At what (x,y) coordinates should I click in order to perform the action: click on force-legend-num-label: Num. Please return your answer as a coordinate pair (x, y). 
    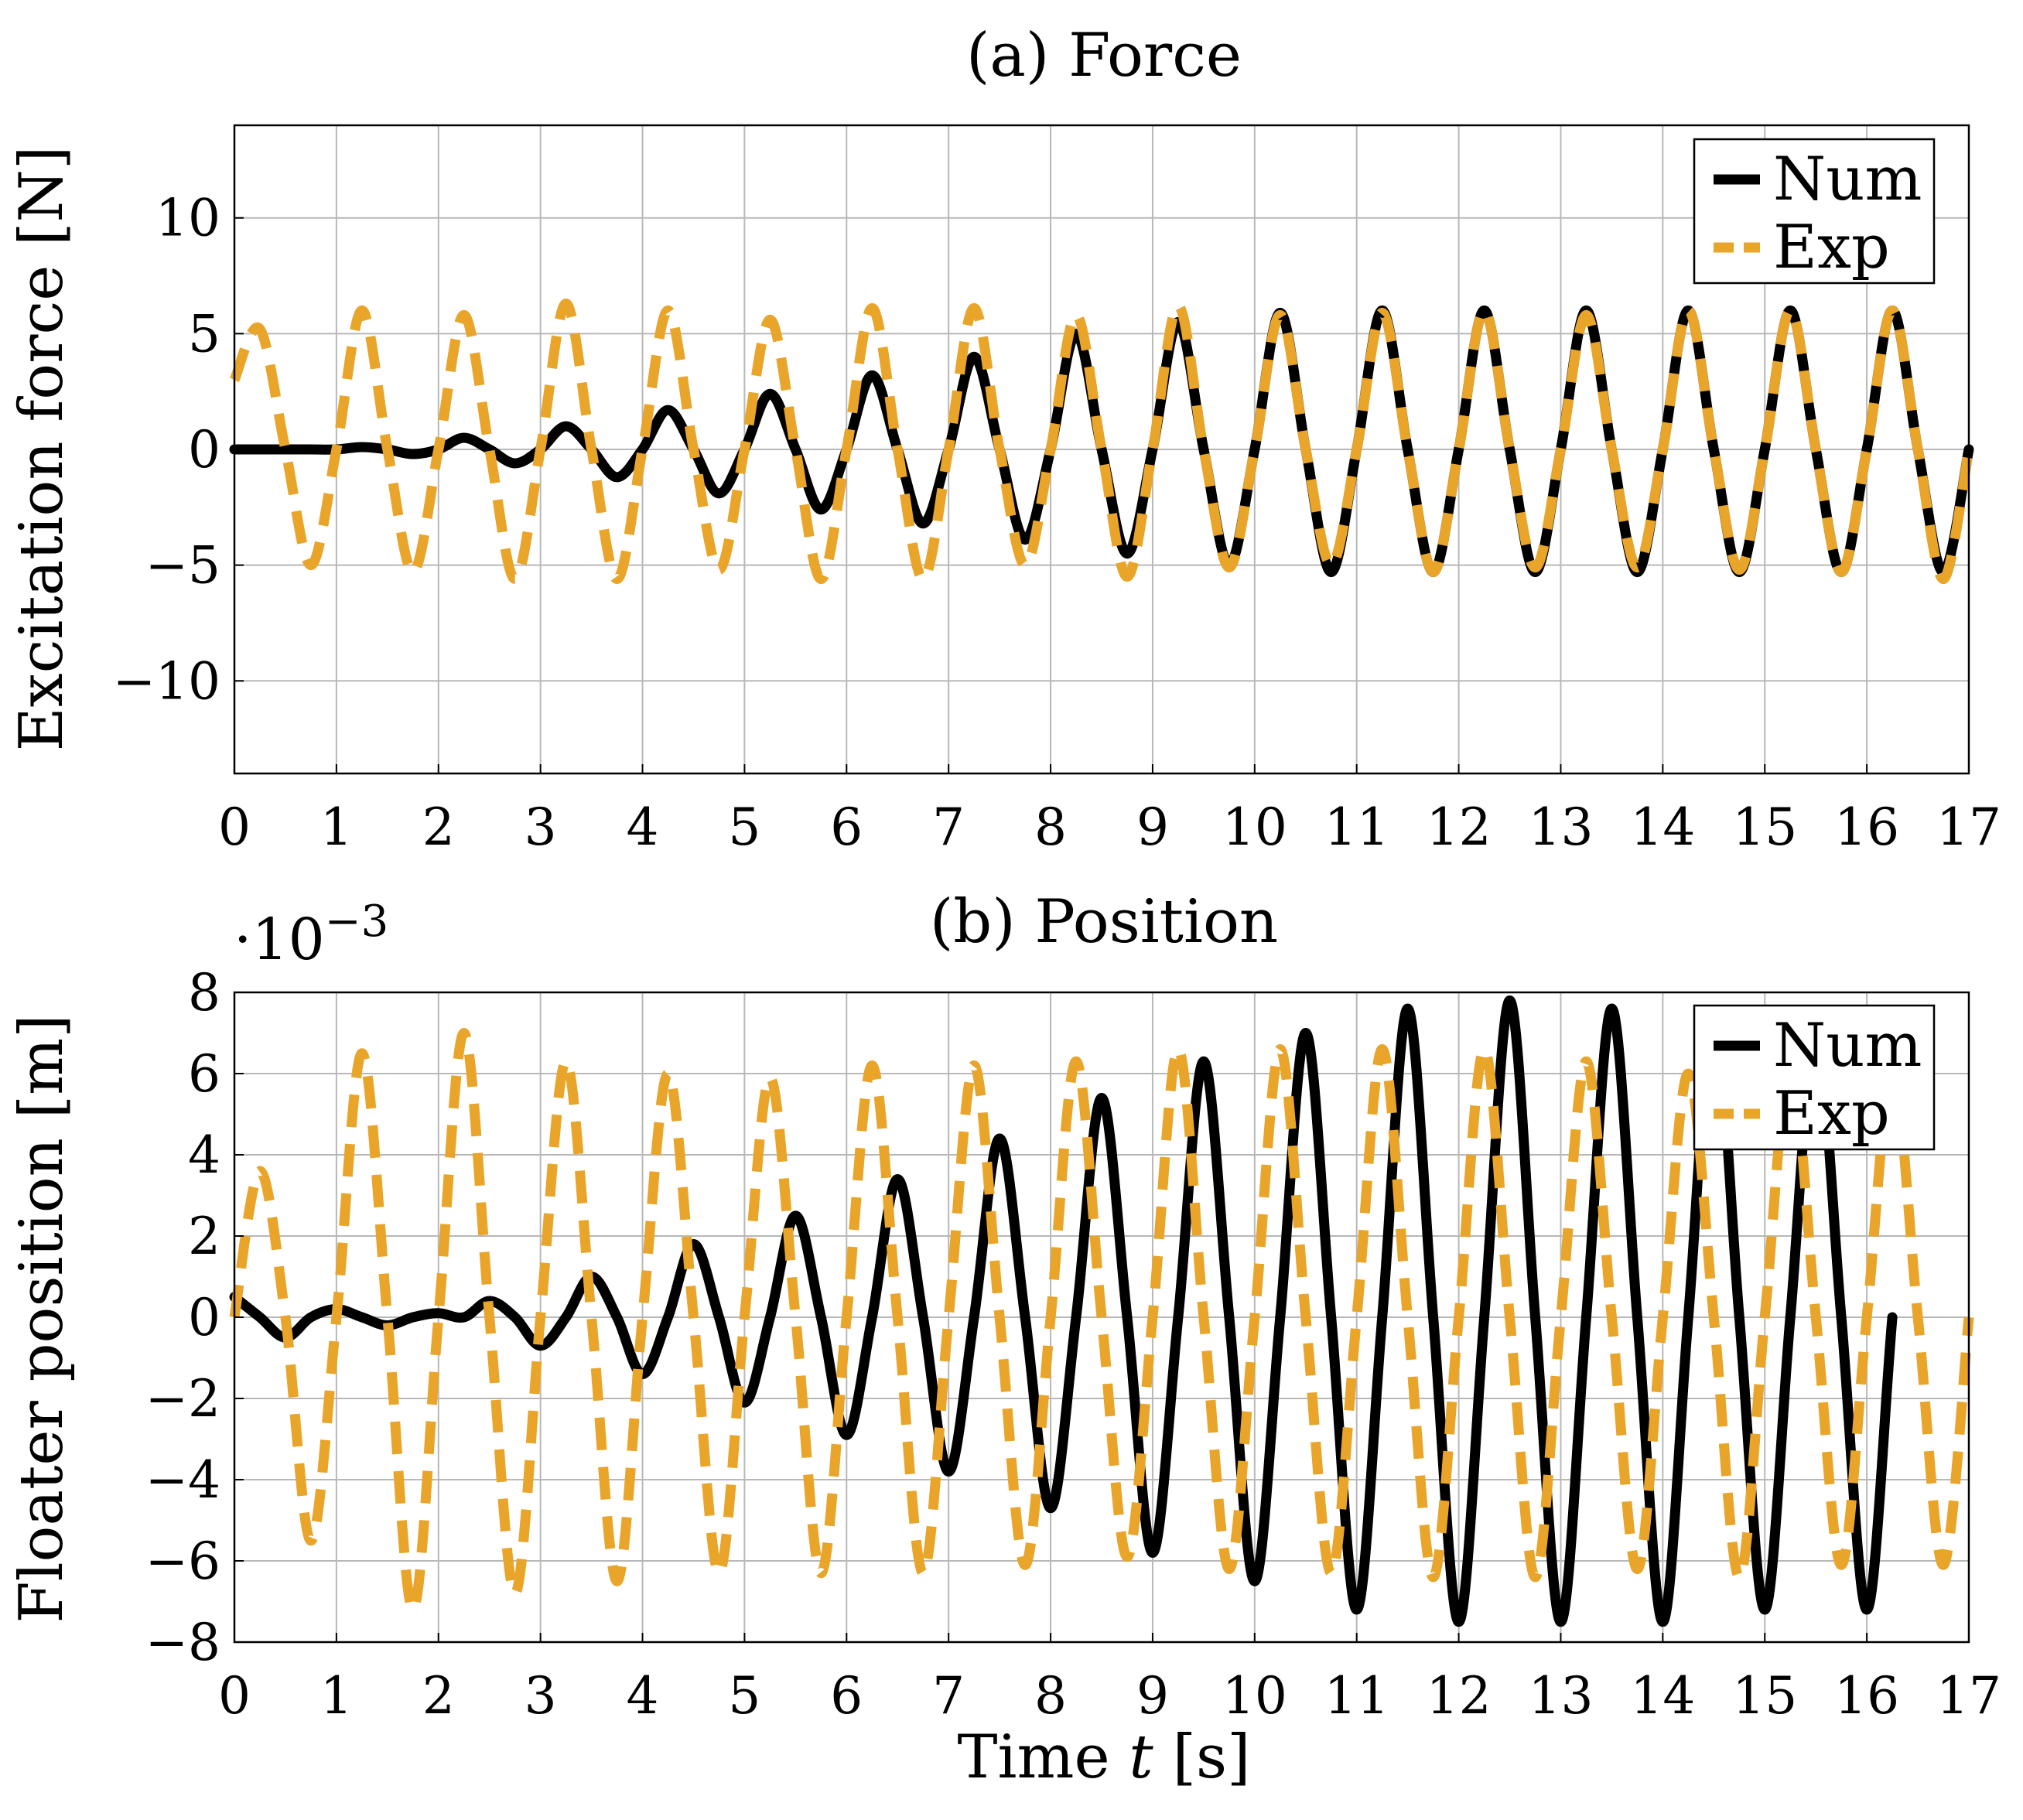
    Looking at the image, I should click on (1847, 179).